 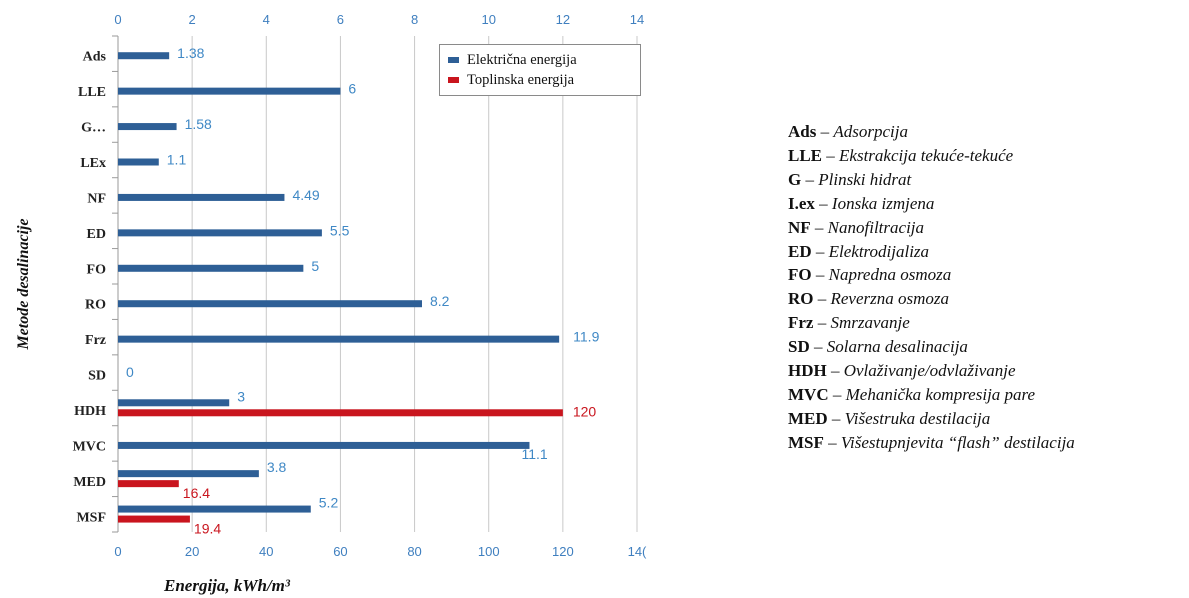 What do you see at coordinates (177, 160) in the screenshot?
I see `data-label-electric: 1.1` at bounding box center [177, 160].